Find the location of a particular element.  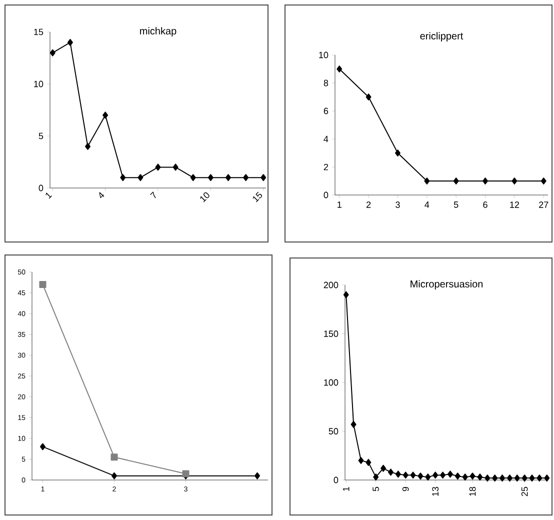

y-tick-label: 150 is located at coordinates (331, 333).